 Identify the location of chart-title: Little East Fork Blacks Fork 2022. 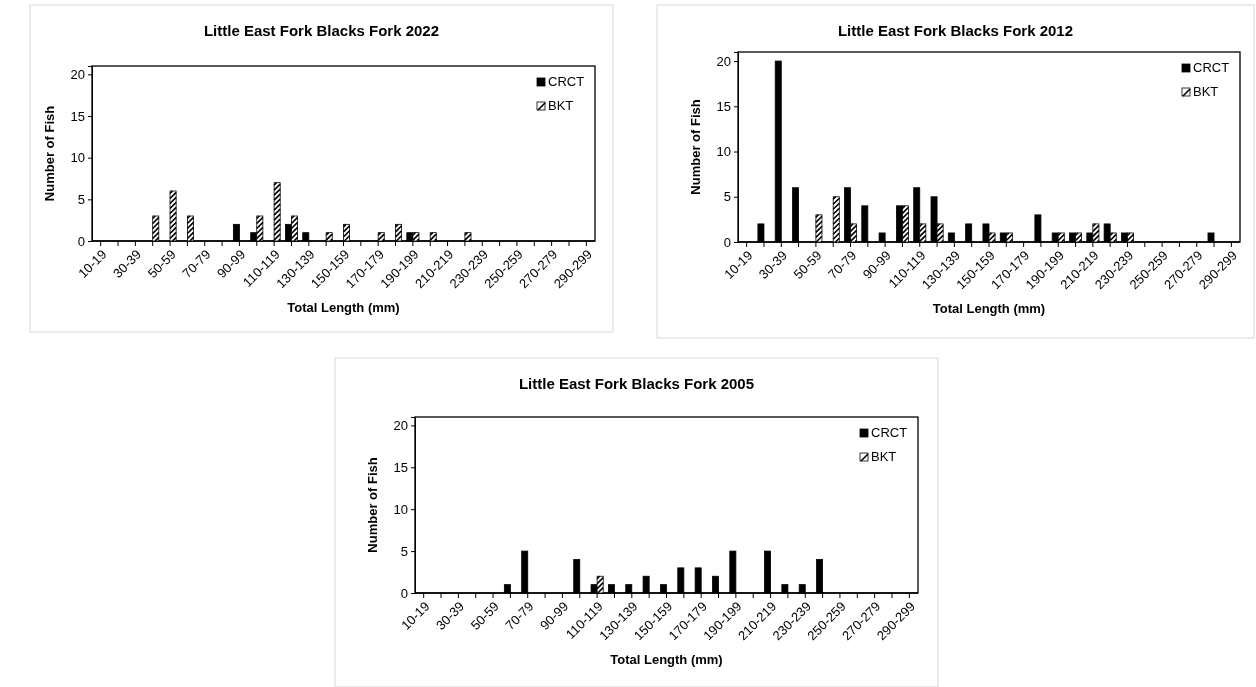
(321, 30).